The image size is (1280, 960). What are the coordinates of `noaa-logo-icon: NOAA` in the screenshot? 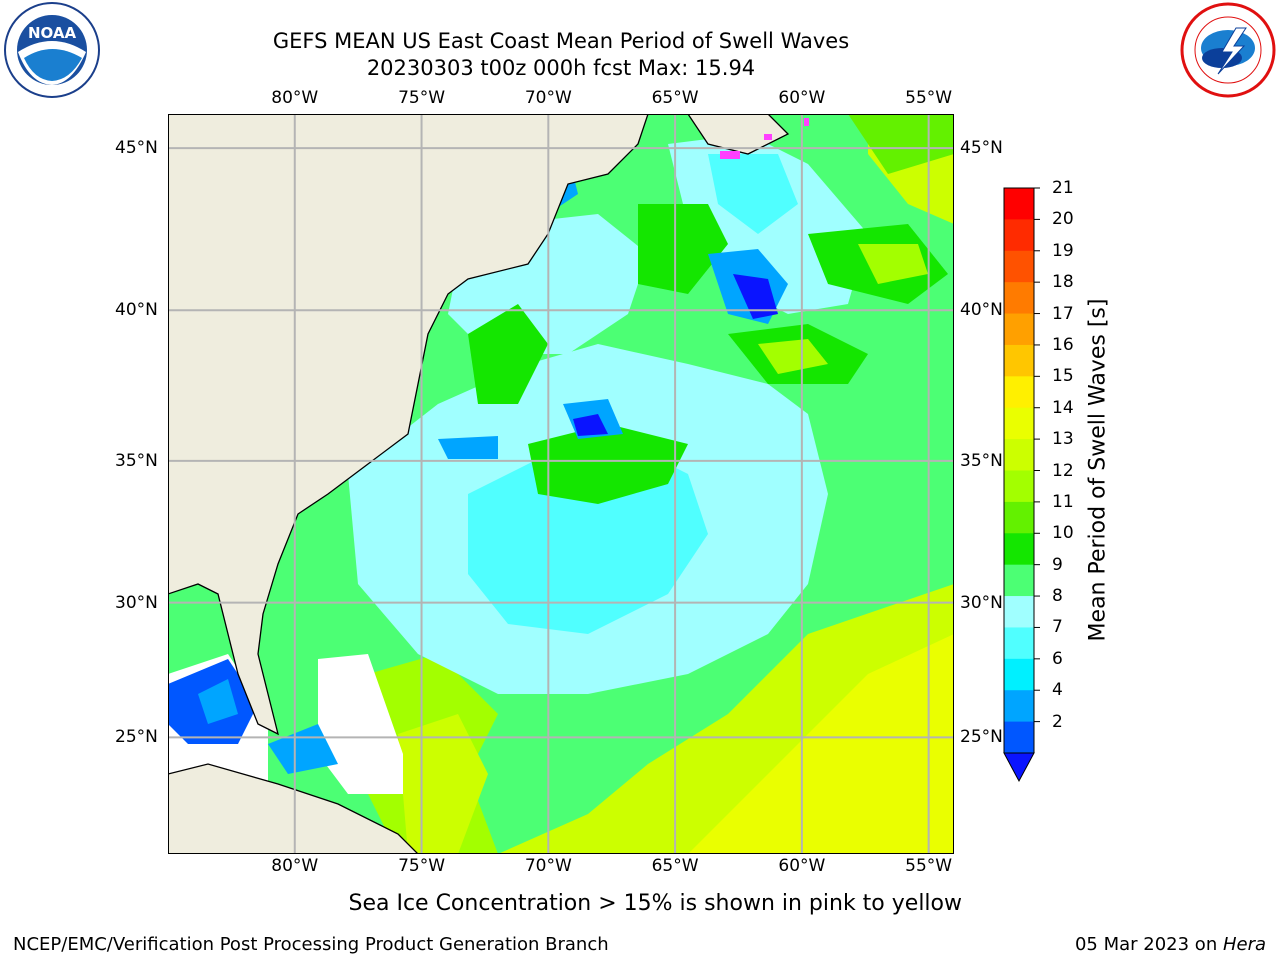 It's located at (52, 50).